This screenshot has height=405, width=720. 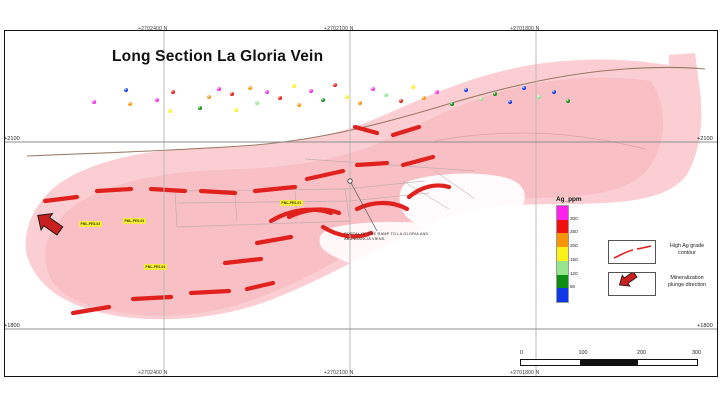 What do you see at coordinates (153, 373) in the screenshot?
I see `coord-label-bottom-1: +2702400 N` at bounding box center [153, 373].